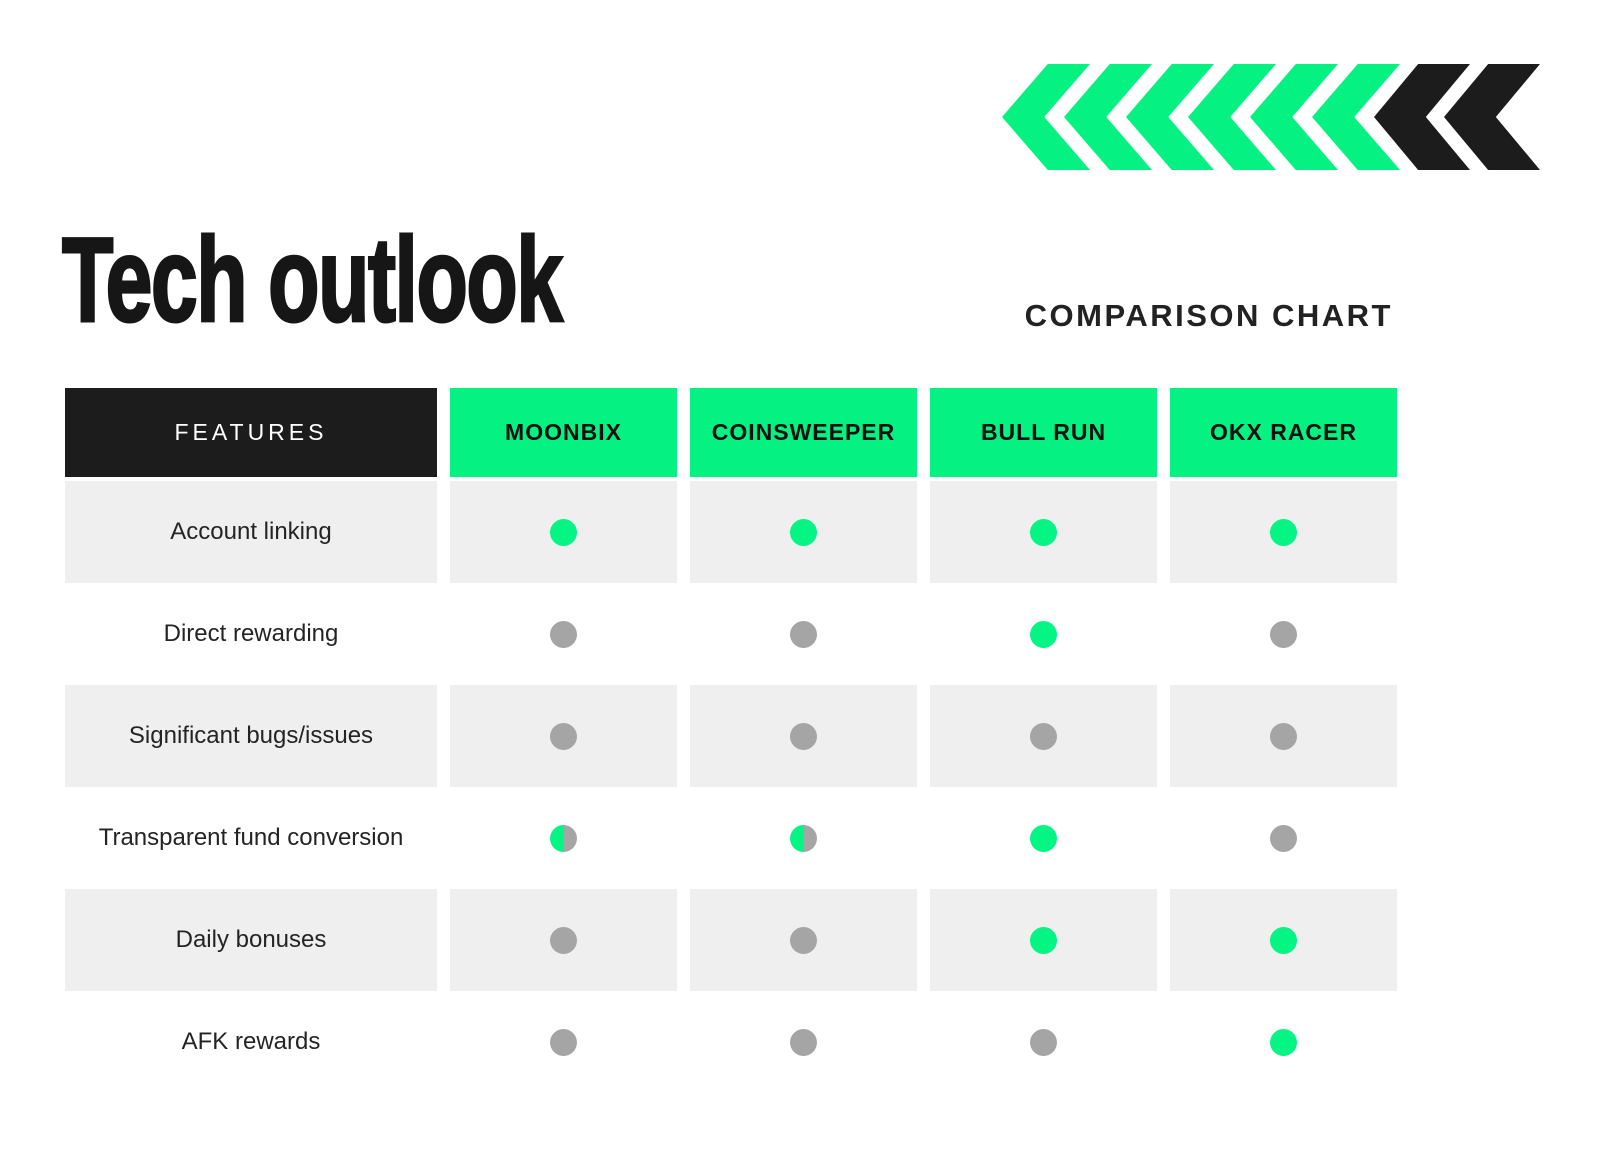 This screenshot has width=1600, height=1160. I want to click on table-row: Daily bonuses, so click(731, 940).